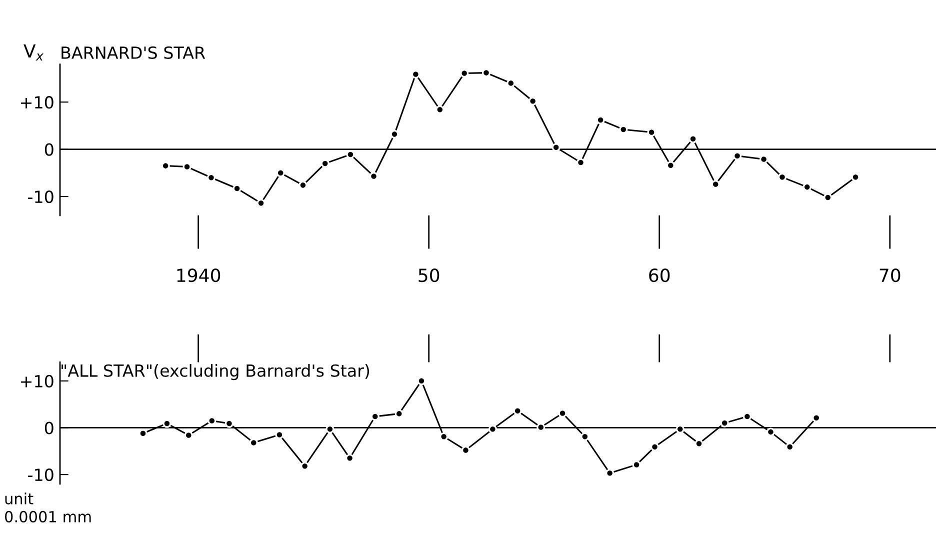 The width and height of the screenshot is (936, 541). What do you see at coordinates (48, 516) in the screenshot?
I see `text: 0.0001 mm` at bounding box center [48, 516].